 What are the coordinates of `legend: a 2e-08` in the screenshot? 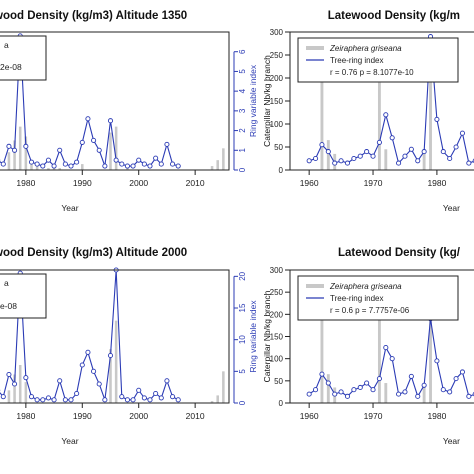 It's located at (23, 58).